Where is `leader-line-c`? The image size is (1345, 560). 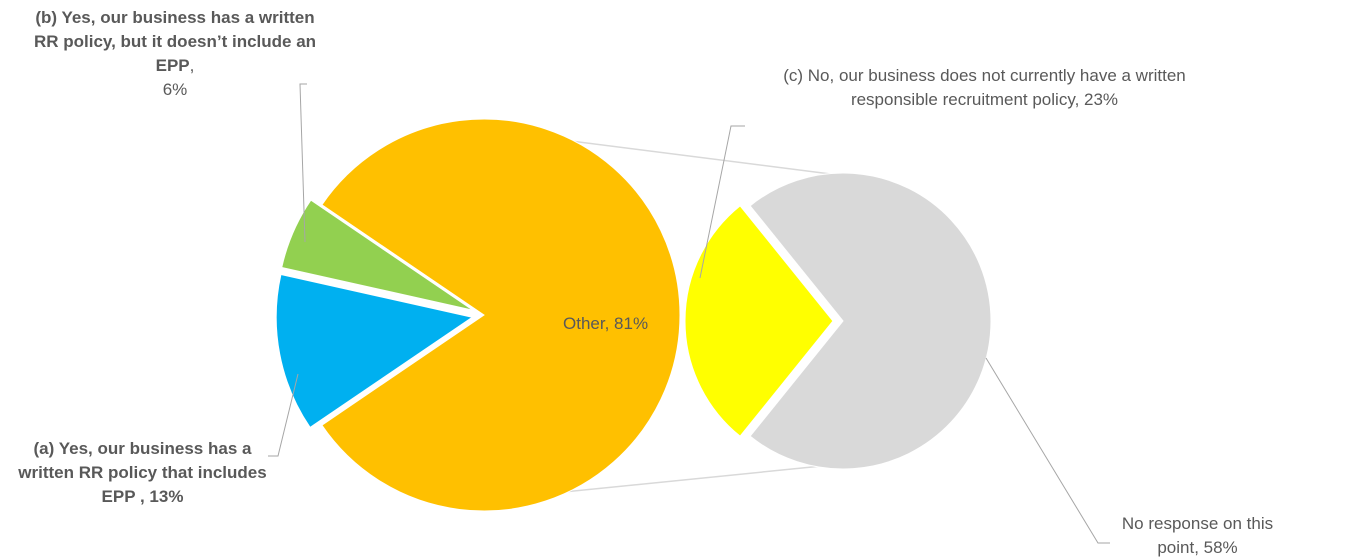
leader-line-c is located at coordinates (722, 202).